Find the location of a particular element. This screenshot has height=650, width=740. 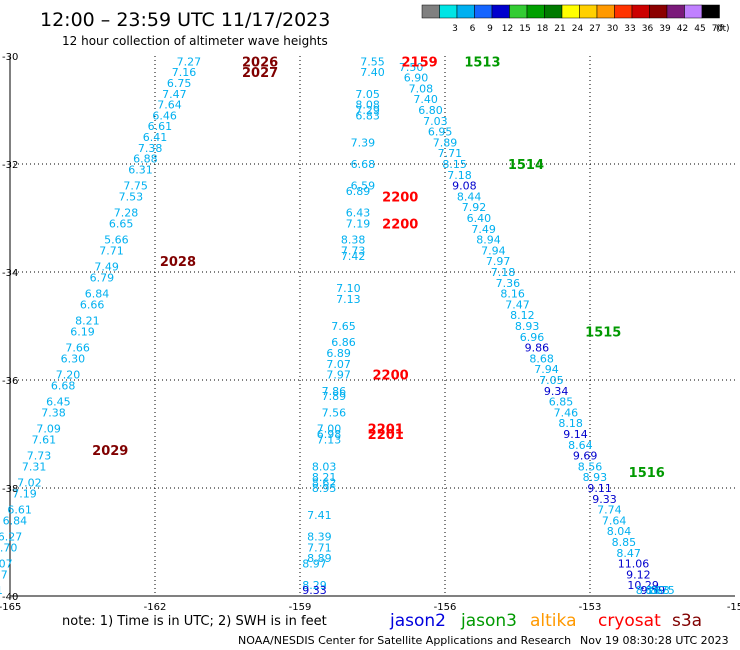

wave-height-label: 6.96 is located at coordinates (532, 337).